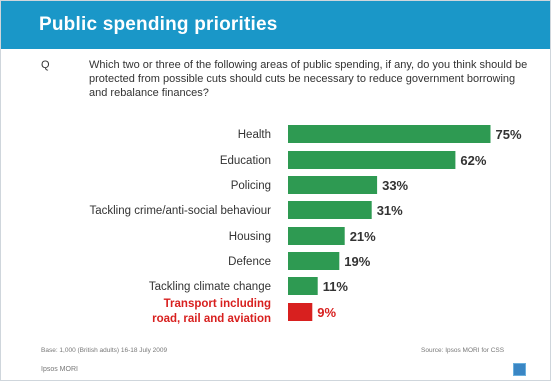 This screenshot has width=551, height=381. What do you see at coordinates (463, 350) in the screenshot?
I see `footer-source: Source: Ipsos MORI for CSS` at bounding box center [463, 350].